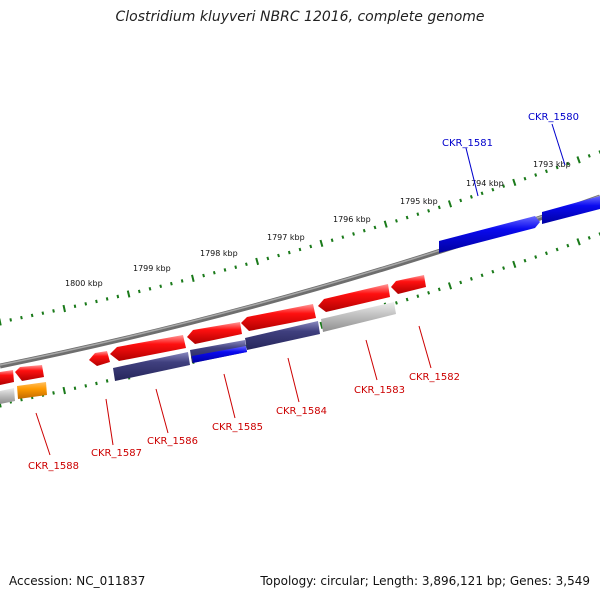 The image size is (600, 600). I want to click on gene-arrow-ckr-1583-red, so click(354, 298).